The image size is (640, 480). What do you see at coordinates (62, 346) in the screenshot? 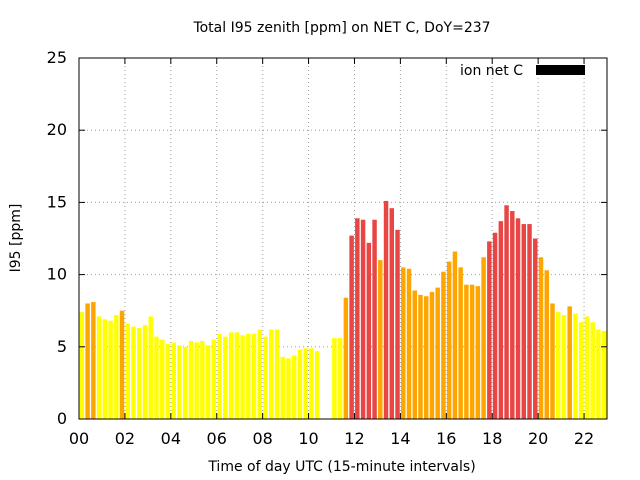
I see `y-tick-label: 5` at bounding box center [62, 346].